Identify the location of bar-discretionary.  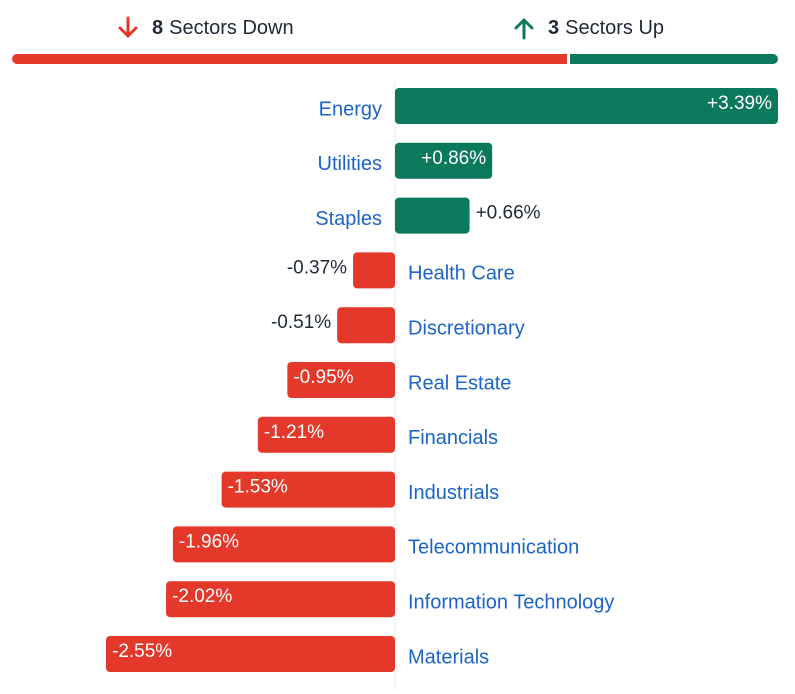
(366, 325).